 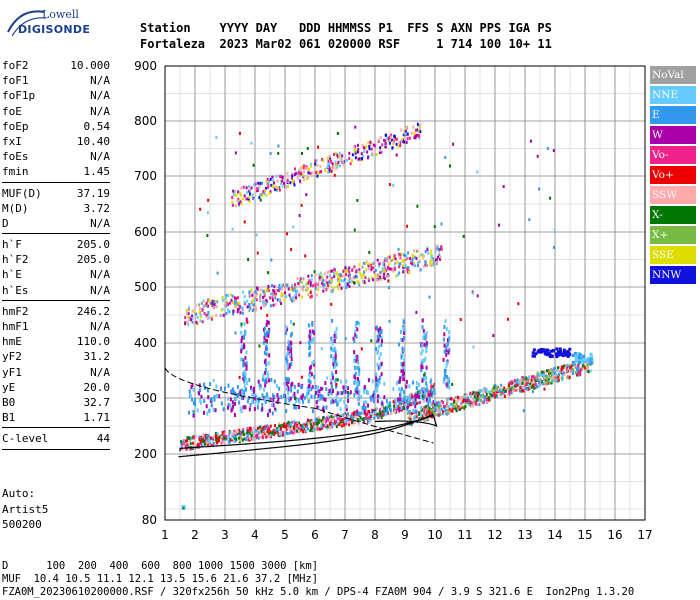 I want to click on param-value: N/A, so click(x=100, y=111).